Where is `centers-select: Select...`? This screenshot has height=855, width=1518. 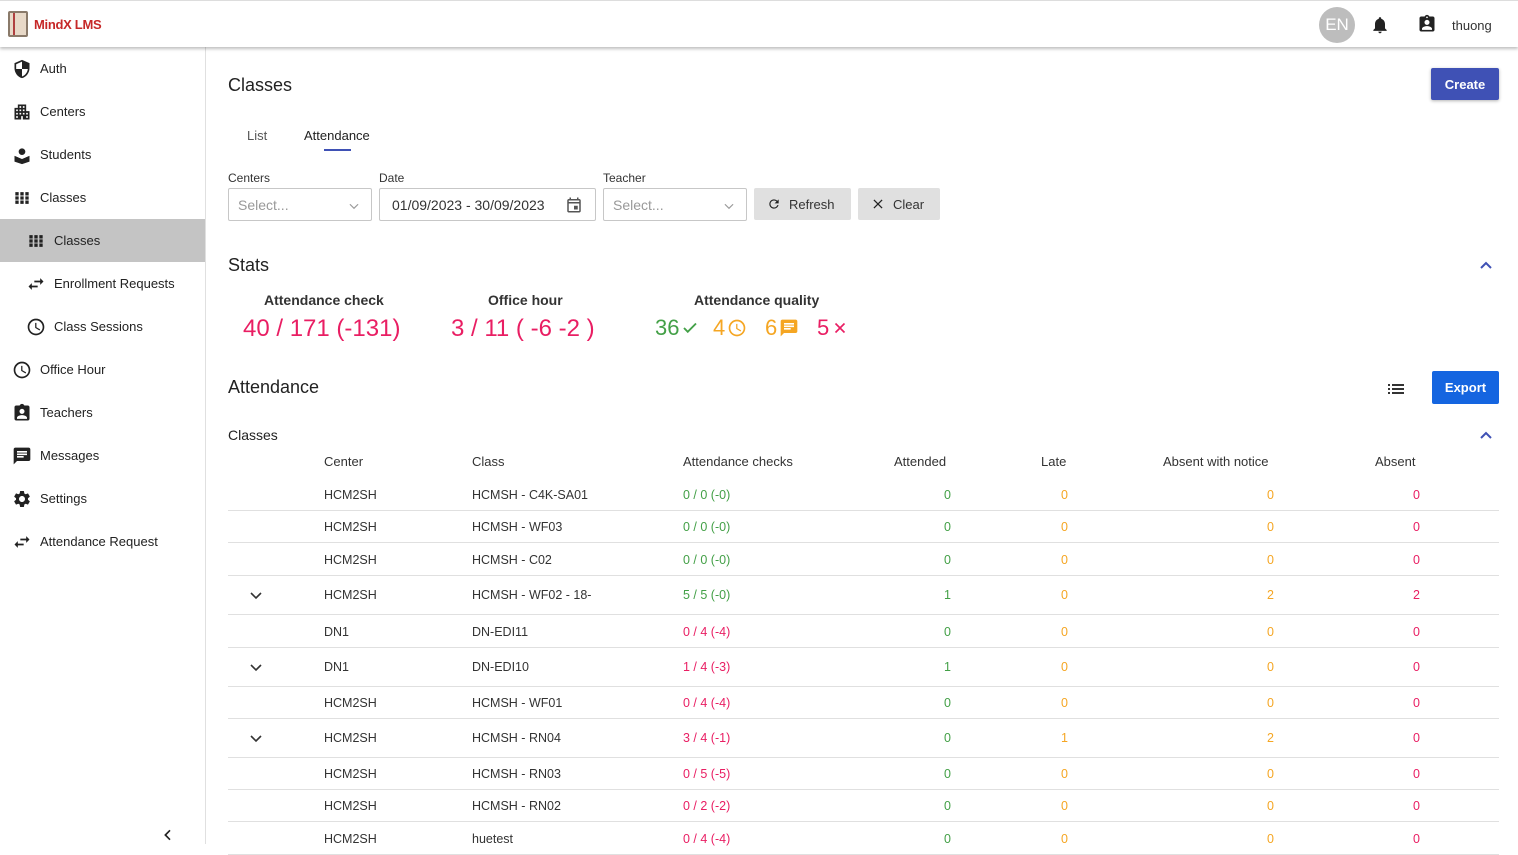
centers-select: Select... is located at coordinates (300, 204).